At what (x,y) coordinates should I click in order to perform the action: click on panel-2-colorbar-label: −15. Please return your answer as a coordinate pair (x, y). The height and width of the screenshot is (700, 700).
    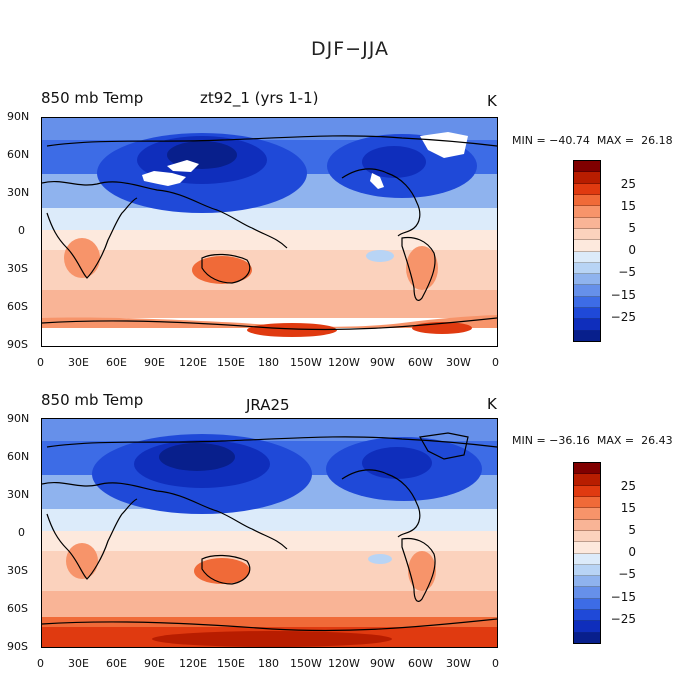
    Looking at the image, I should click on (623, 597).